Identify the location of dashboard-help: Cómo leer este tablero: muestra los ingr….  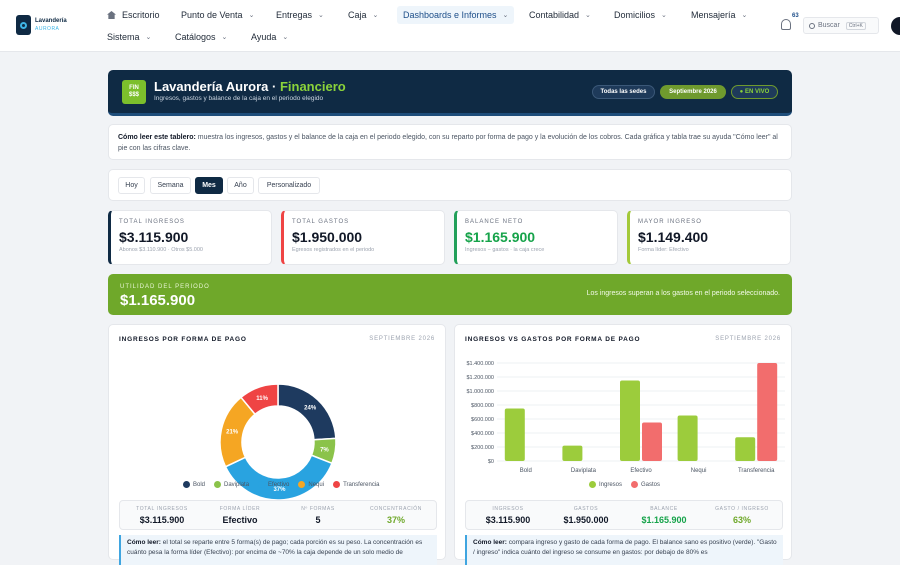
(450, 142).